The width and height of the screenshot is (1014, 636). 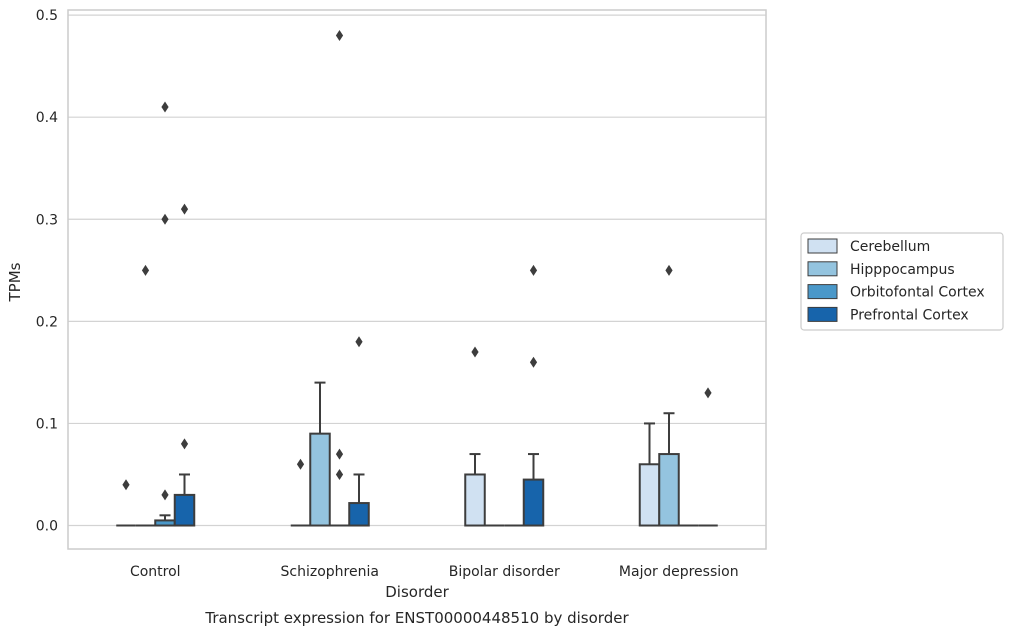 I want to click on x-tick-label: Bipolar disorder, so click(x=504, y=572).